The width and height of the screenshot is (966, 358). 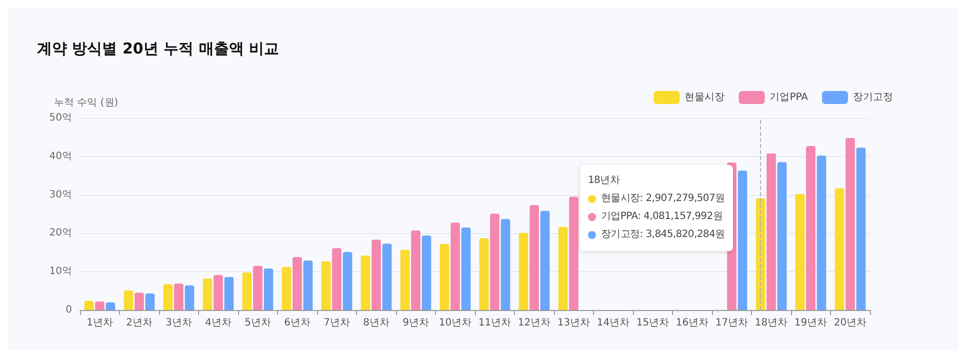 What do you see at coordinates (495, 323) in the screenshot?
I see `x-tick-label: 11년차` at bounding box center [495, 323].